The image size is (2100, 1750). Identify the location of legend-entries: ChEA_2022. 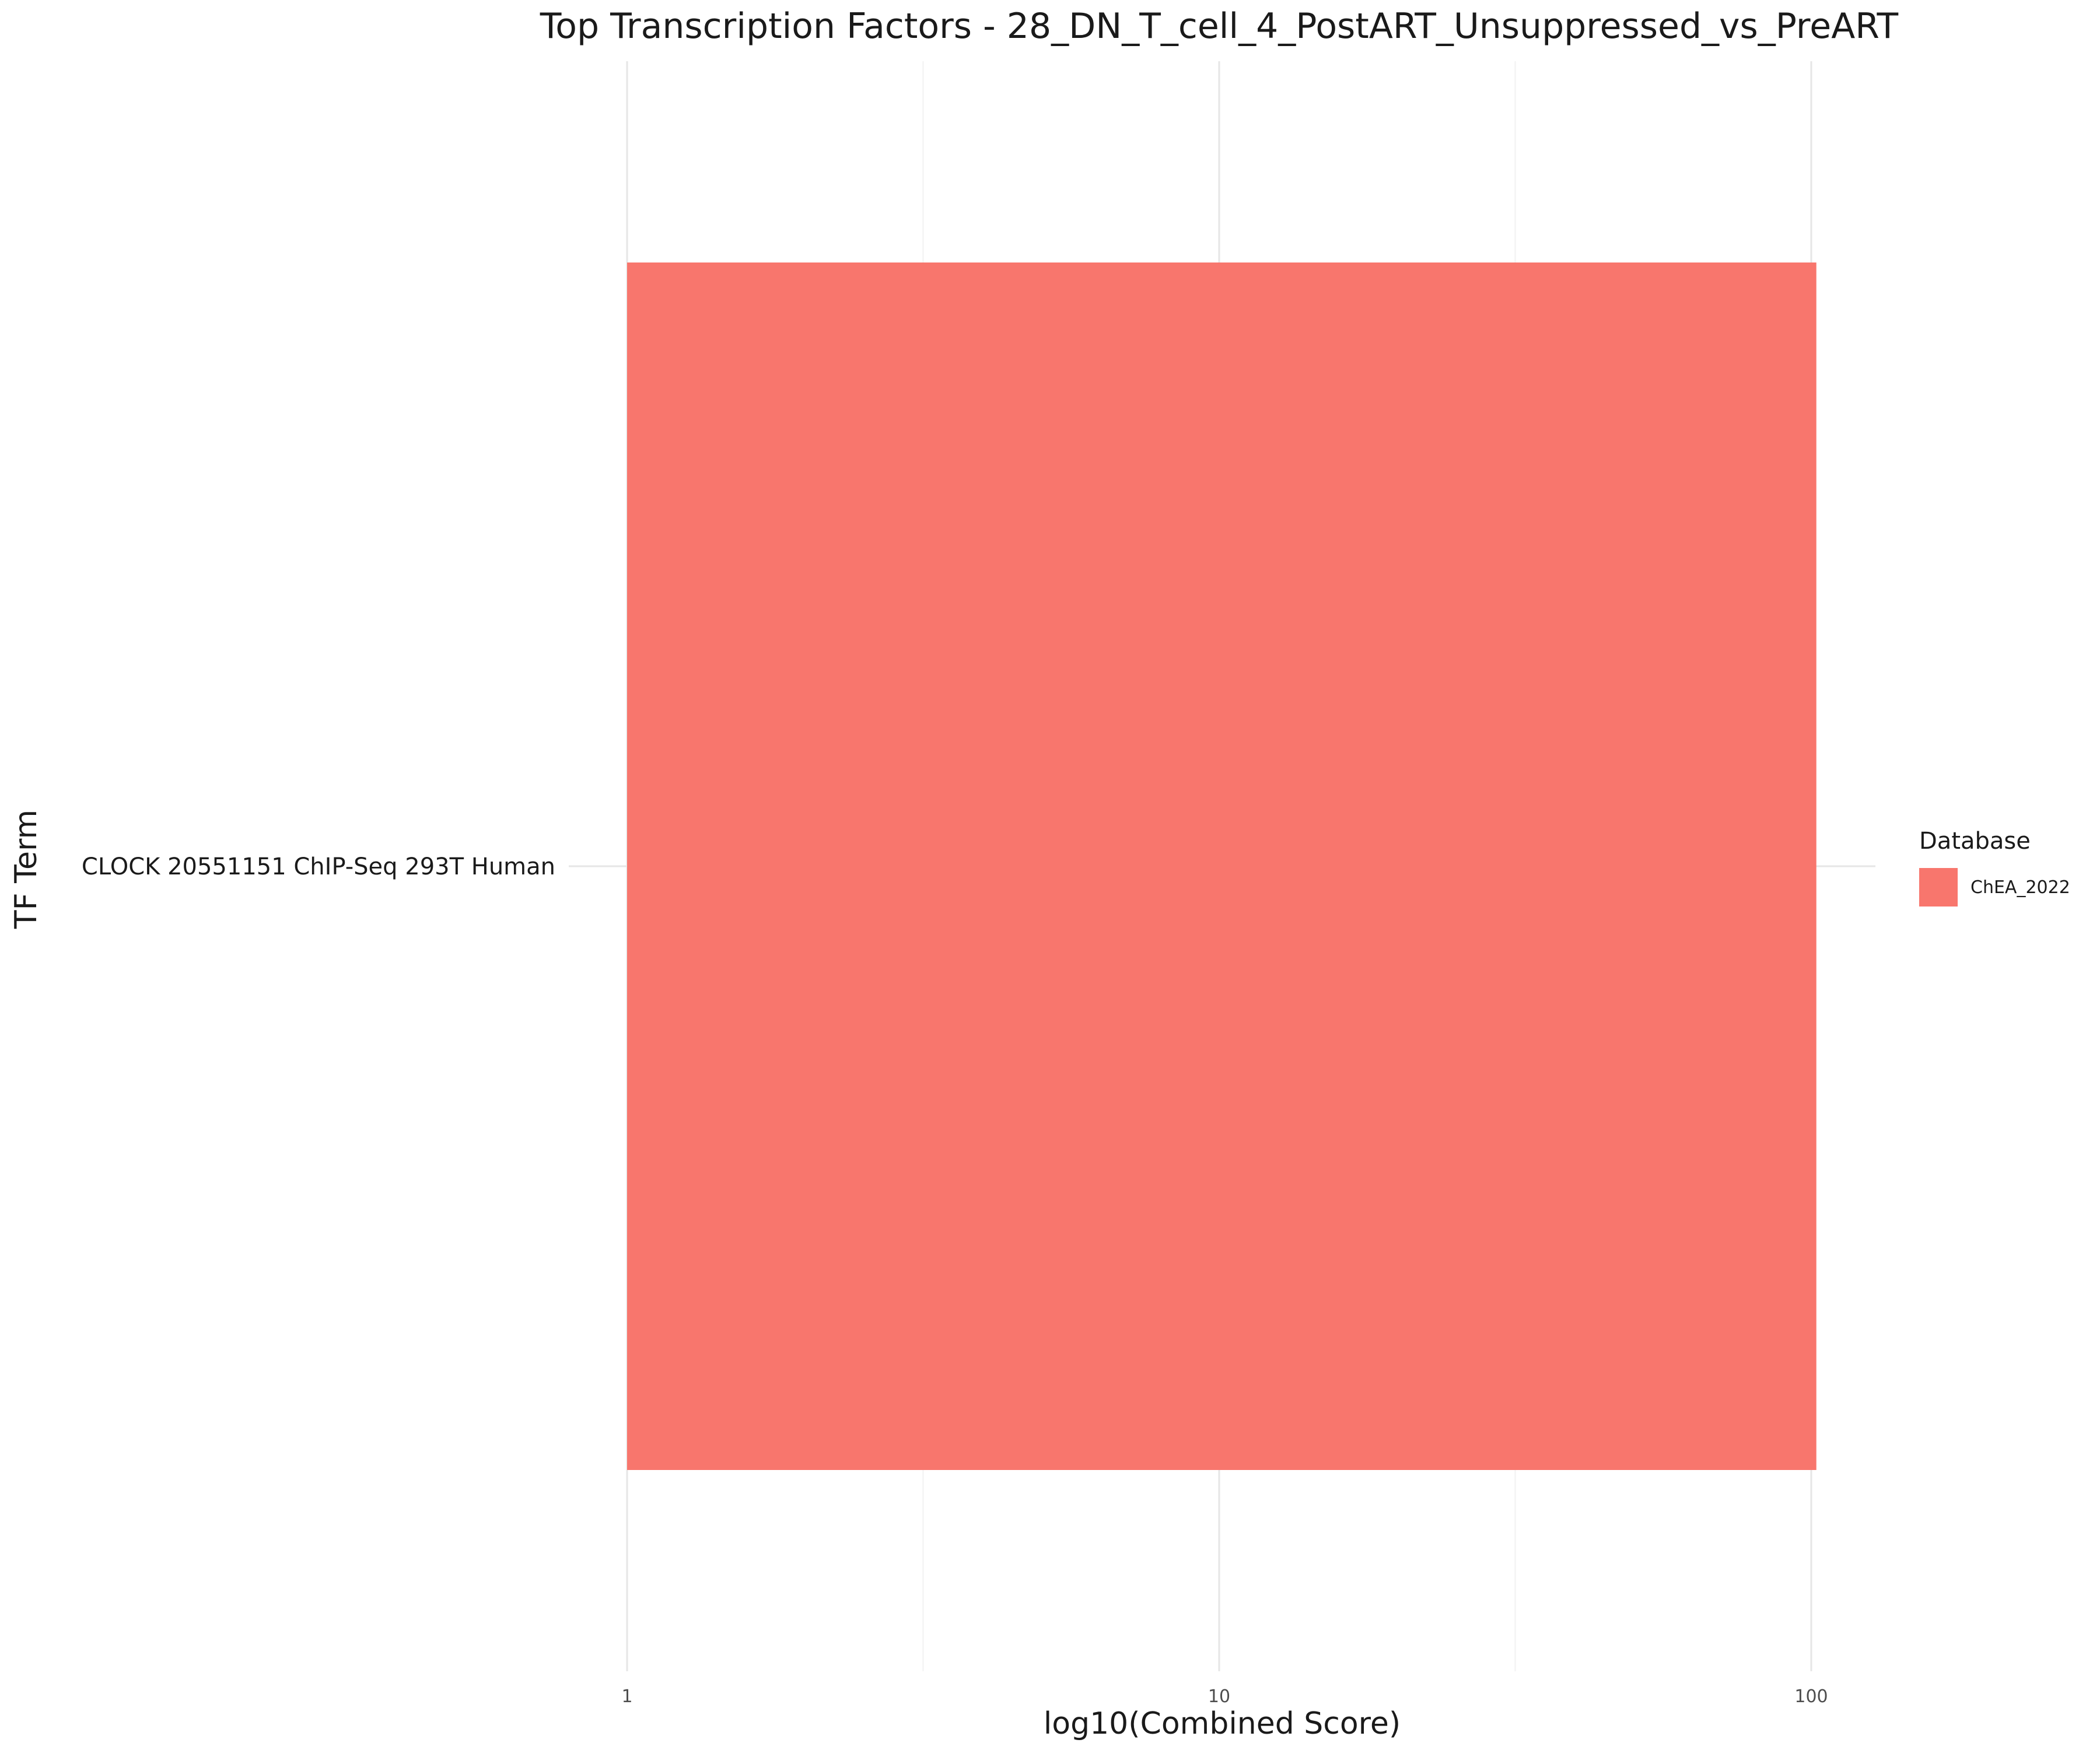
(1994, 887).